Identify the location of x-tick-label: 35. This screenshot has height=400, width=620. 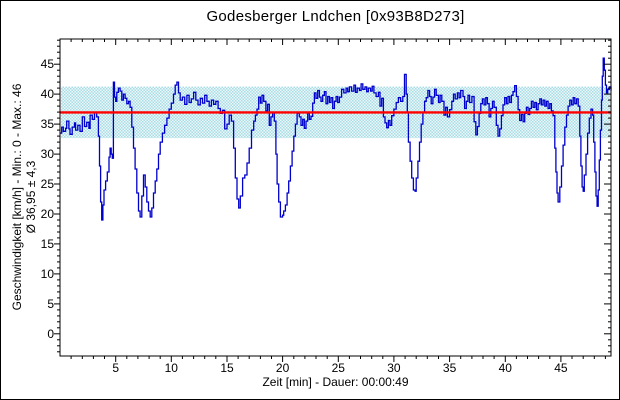
(450, 368).